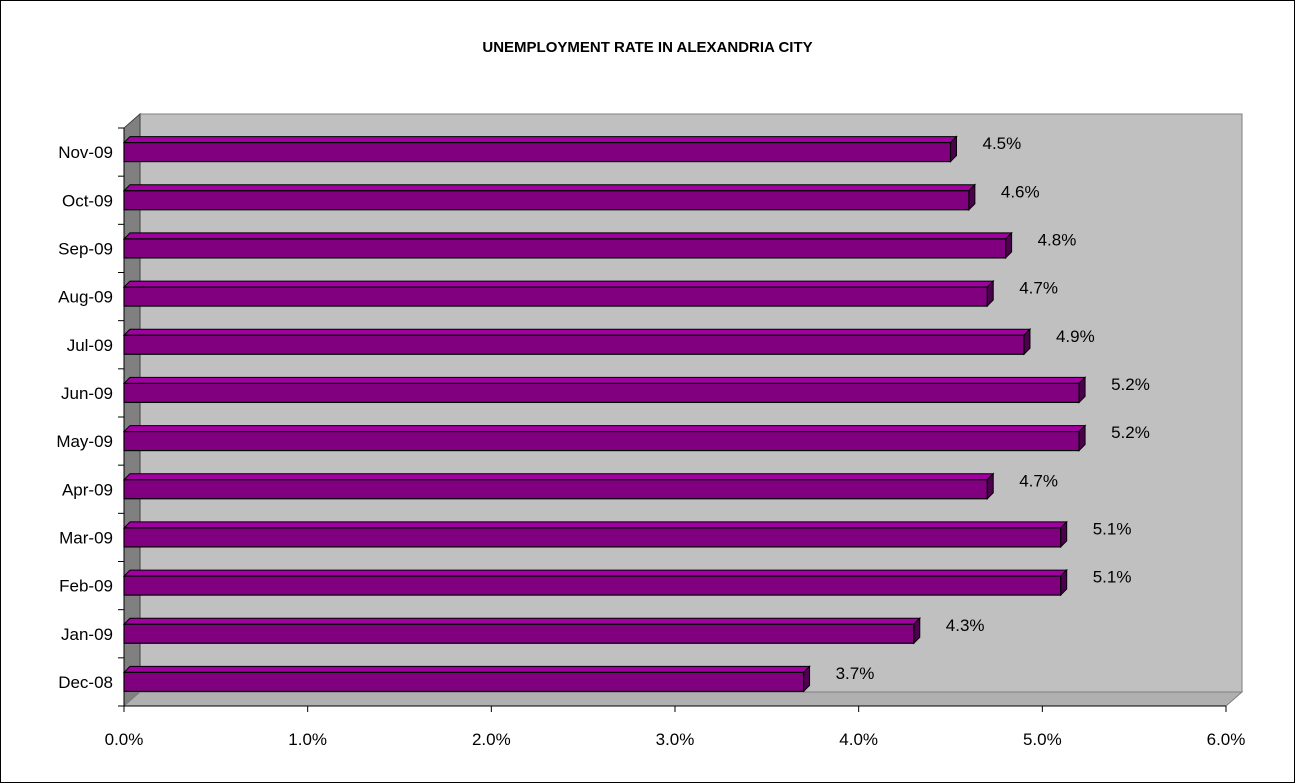 Image resolution: width=1295 pixels, height=783 pixels. What do you see at coordinates (307, 739) in the screenshot?
I see `x-tick-label: 1.0%` at bounding box center [307, 739].